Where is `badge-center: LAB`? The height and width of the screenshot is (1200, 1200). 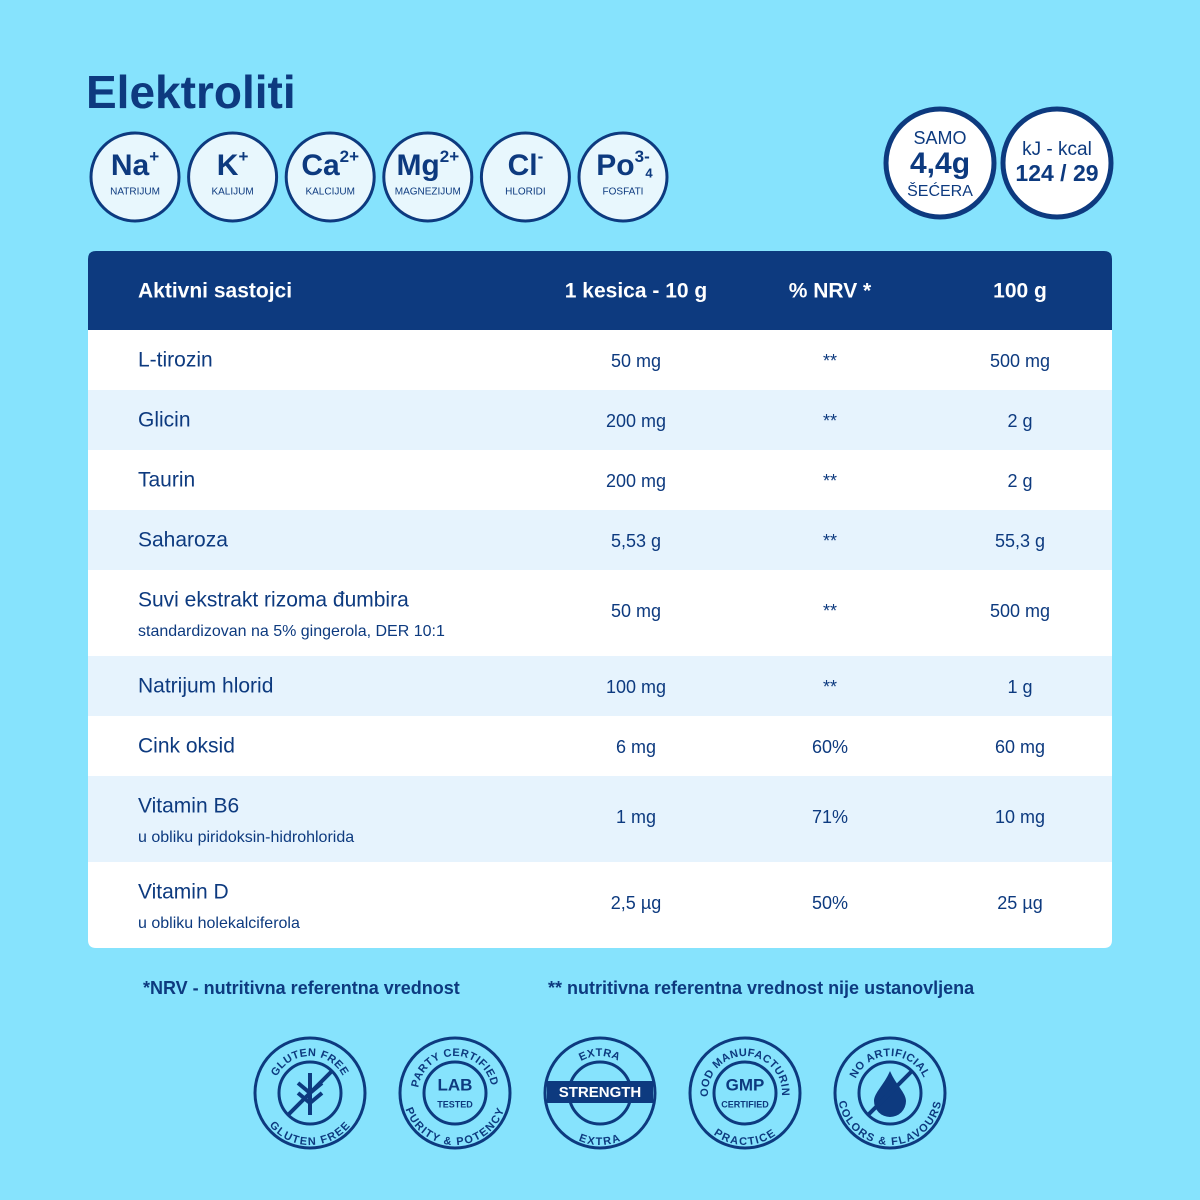
badge-center: LAB is located at coordinates (455, 1084).